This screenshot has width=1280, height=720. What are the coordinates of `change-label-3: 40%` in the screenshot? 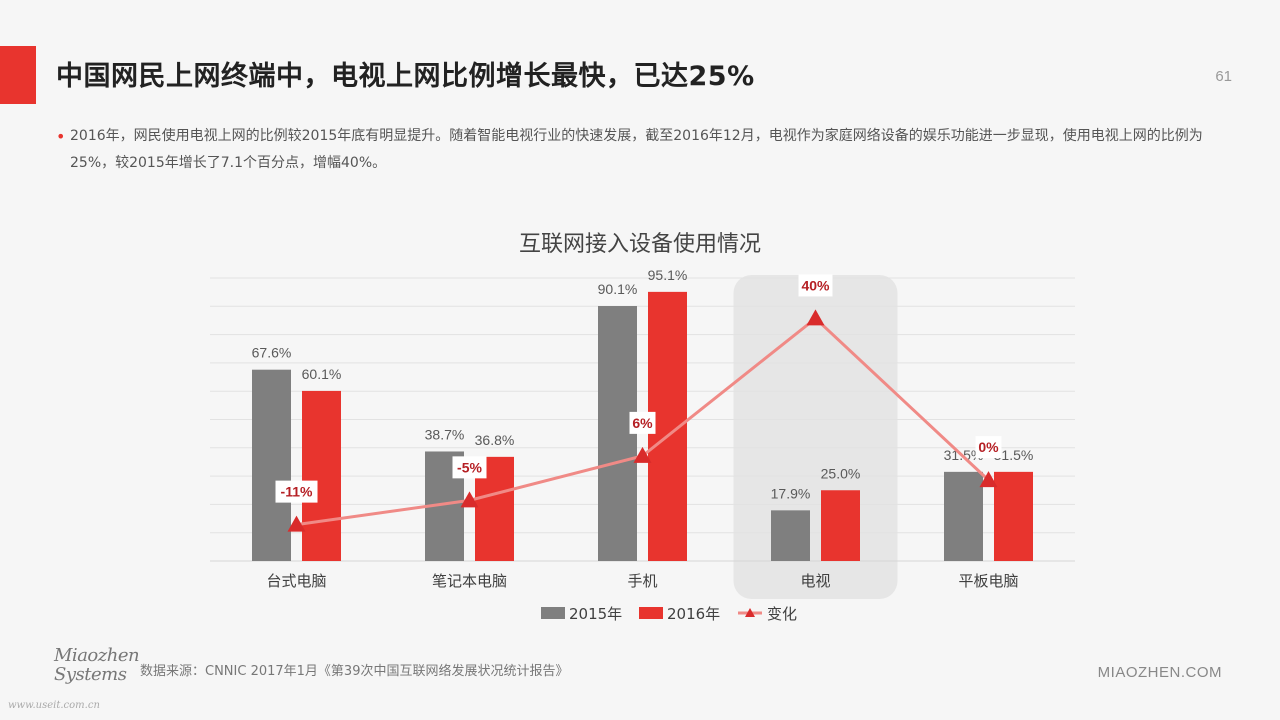 It's located at (815, 285).